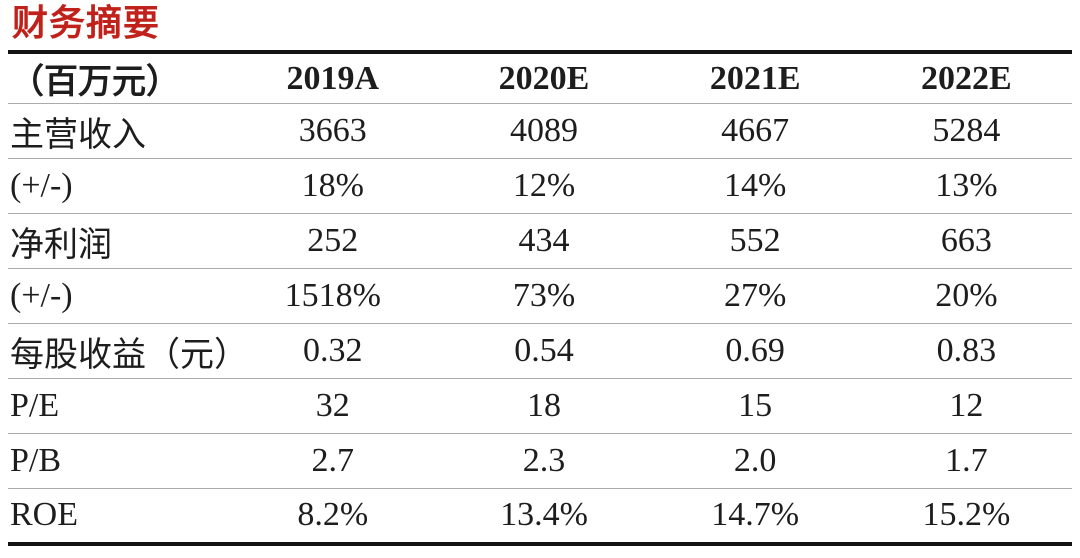 This screenshot has height=558, width=1080. Describe the element at coordinates (118, 406) in the screenshot. I see `row-label: P/E` at that location.